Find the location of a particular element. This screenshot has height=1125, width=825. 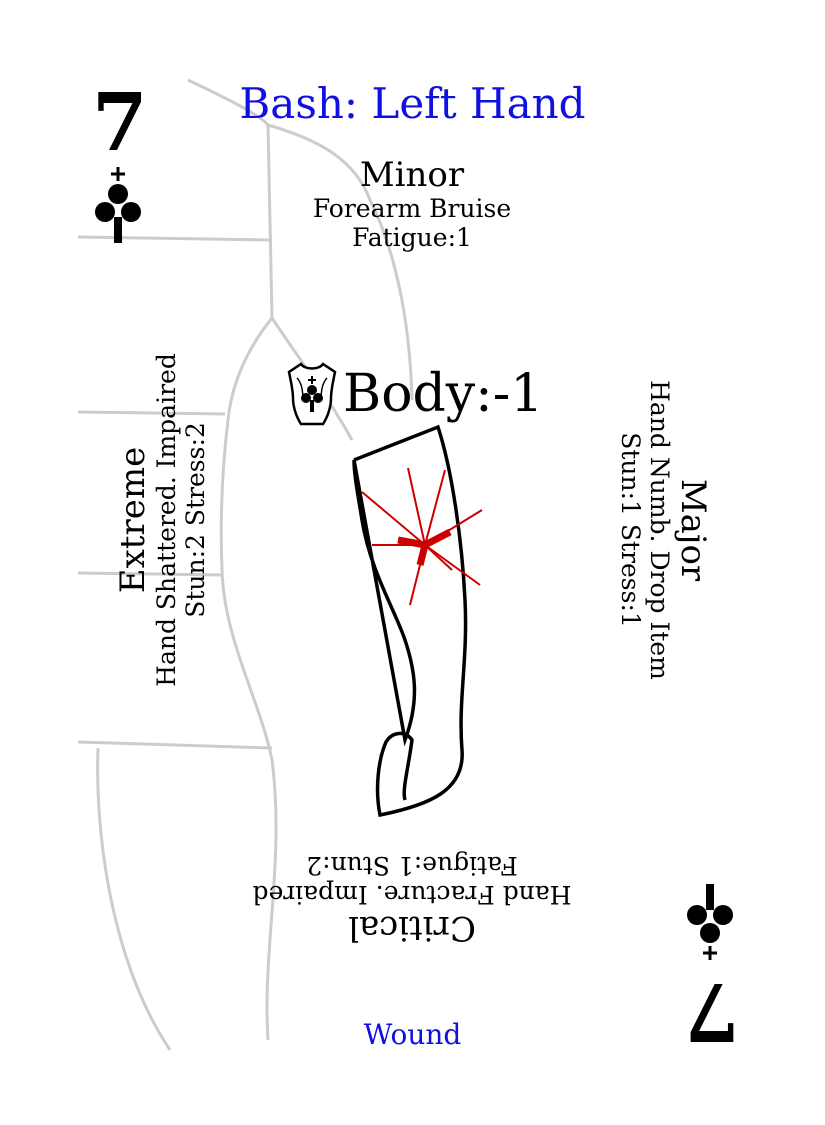

severity-label: Extreme is located at coordinates (133, 520).